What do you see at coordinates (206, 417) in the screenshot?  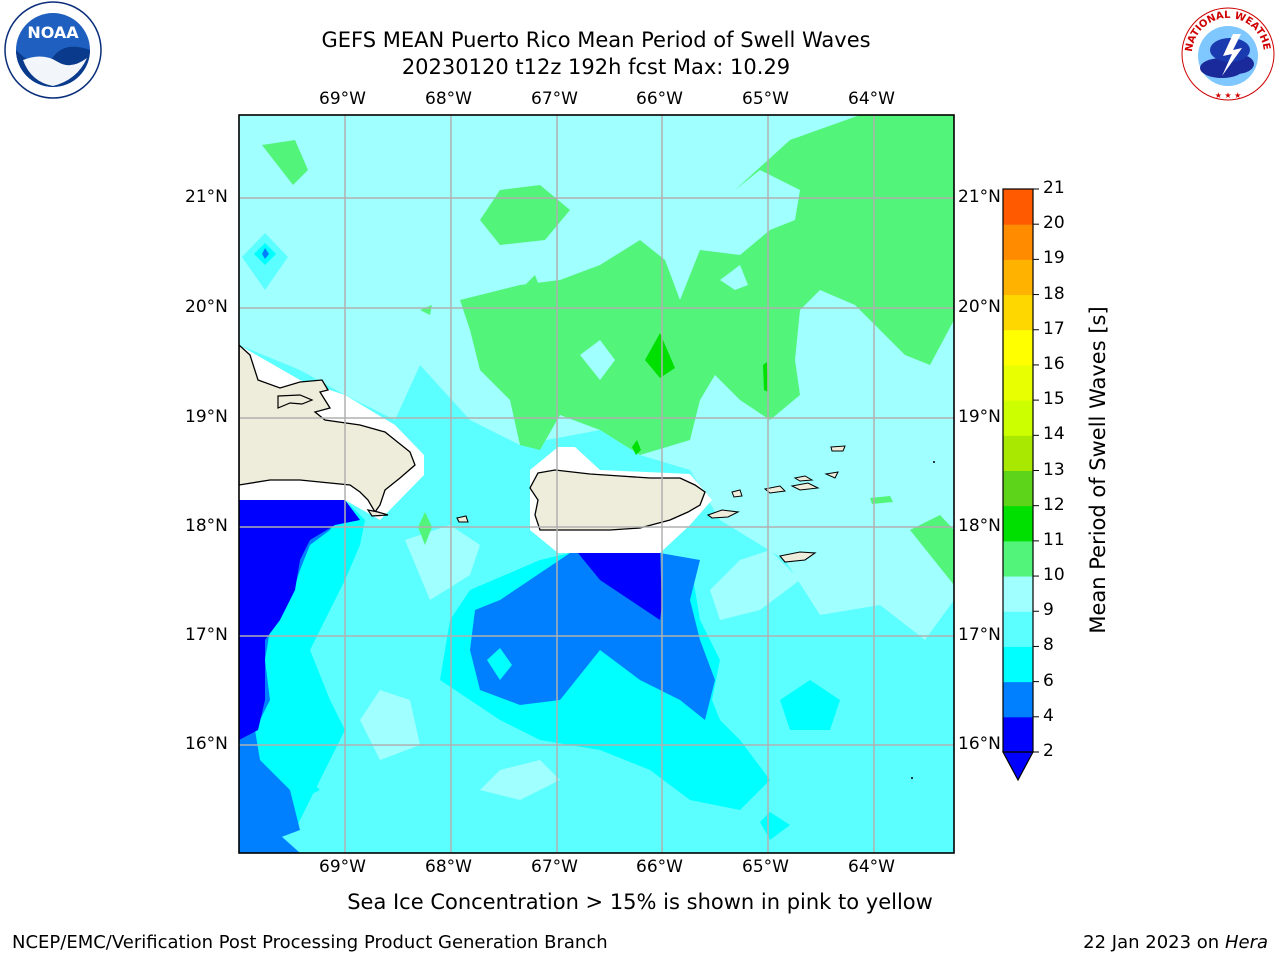 I see `left-lat-tick: 19°N` at bounding box center [206, 417].